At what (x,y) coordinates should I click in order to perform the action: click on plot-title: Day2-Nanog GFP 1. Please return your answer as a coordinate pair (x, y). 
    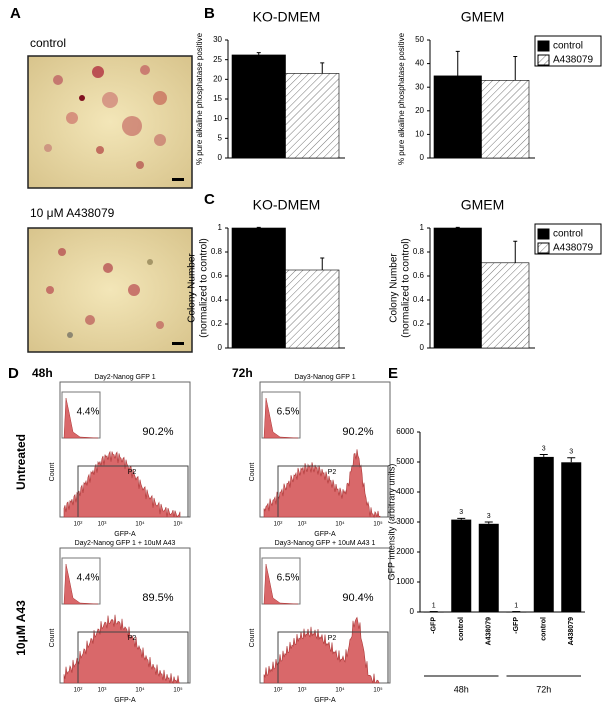
    Looking at the image, I should click on (124, 377).